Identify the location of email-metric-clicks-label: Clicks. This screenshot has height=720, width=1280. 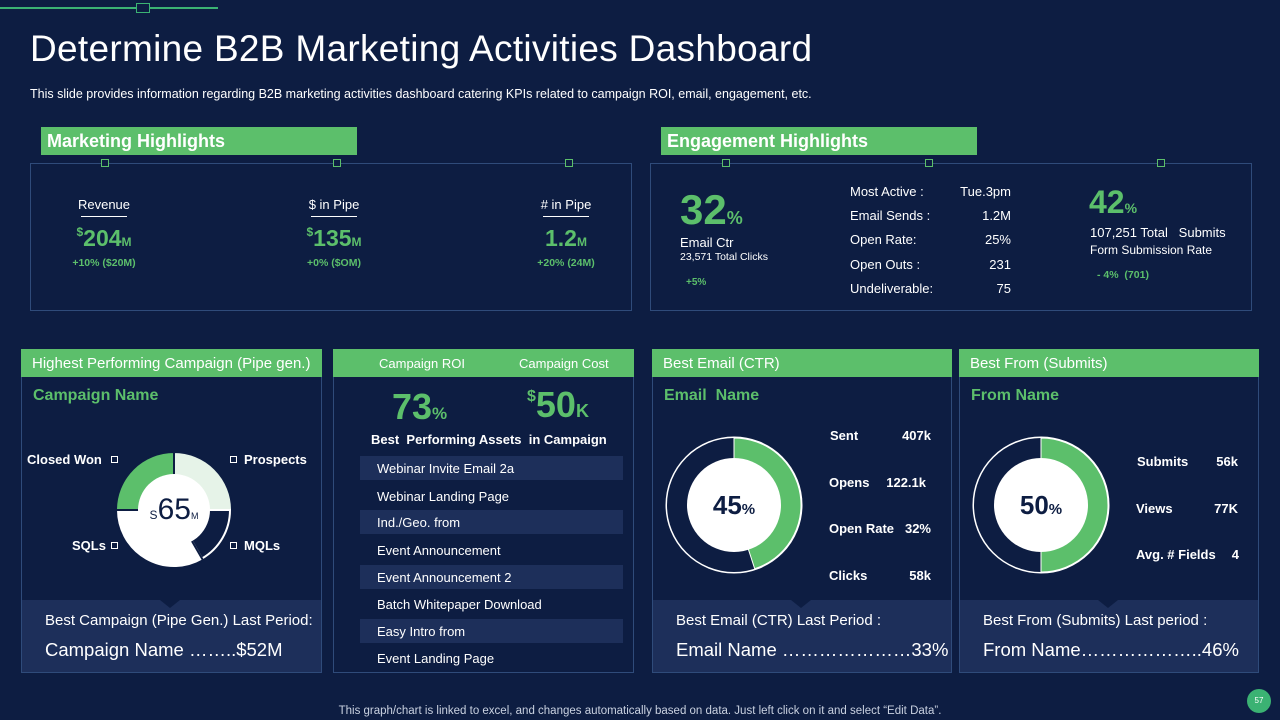
(848, 575).